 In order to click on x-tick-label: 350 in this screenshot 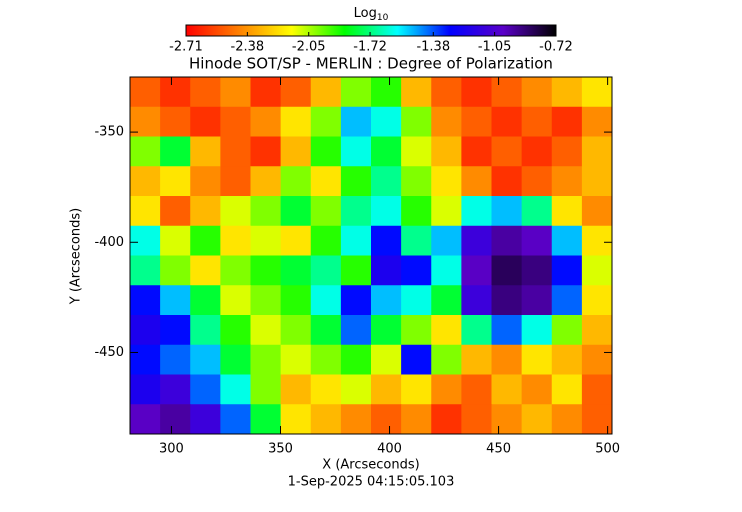, I will do `click(280, 449)`.